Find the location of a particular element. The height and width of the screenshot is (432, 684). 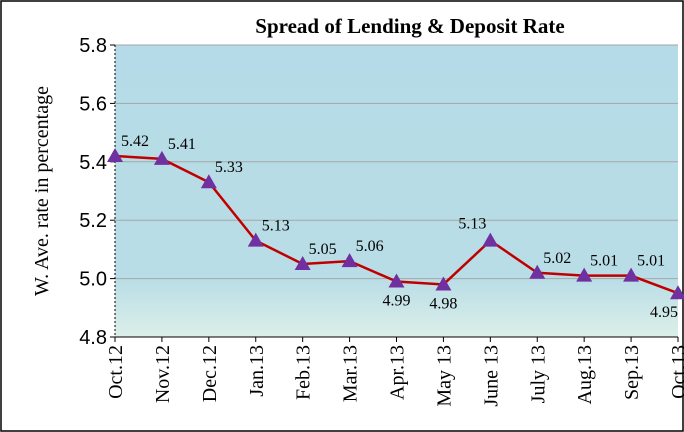

y-tick-label: 5.8 is located at coordinates (93, 46).